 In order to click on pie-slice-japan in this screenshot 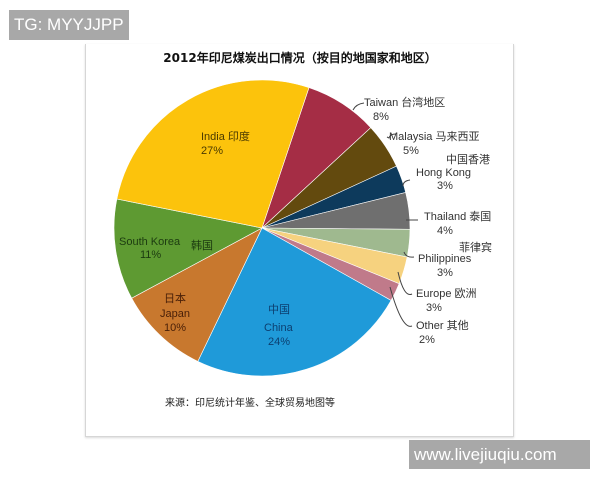, I will do `click(197, 294)`.